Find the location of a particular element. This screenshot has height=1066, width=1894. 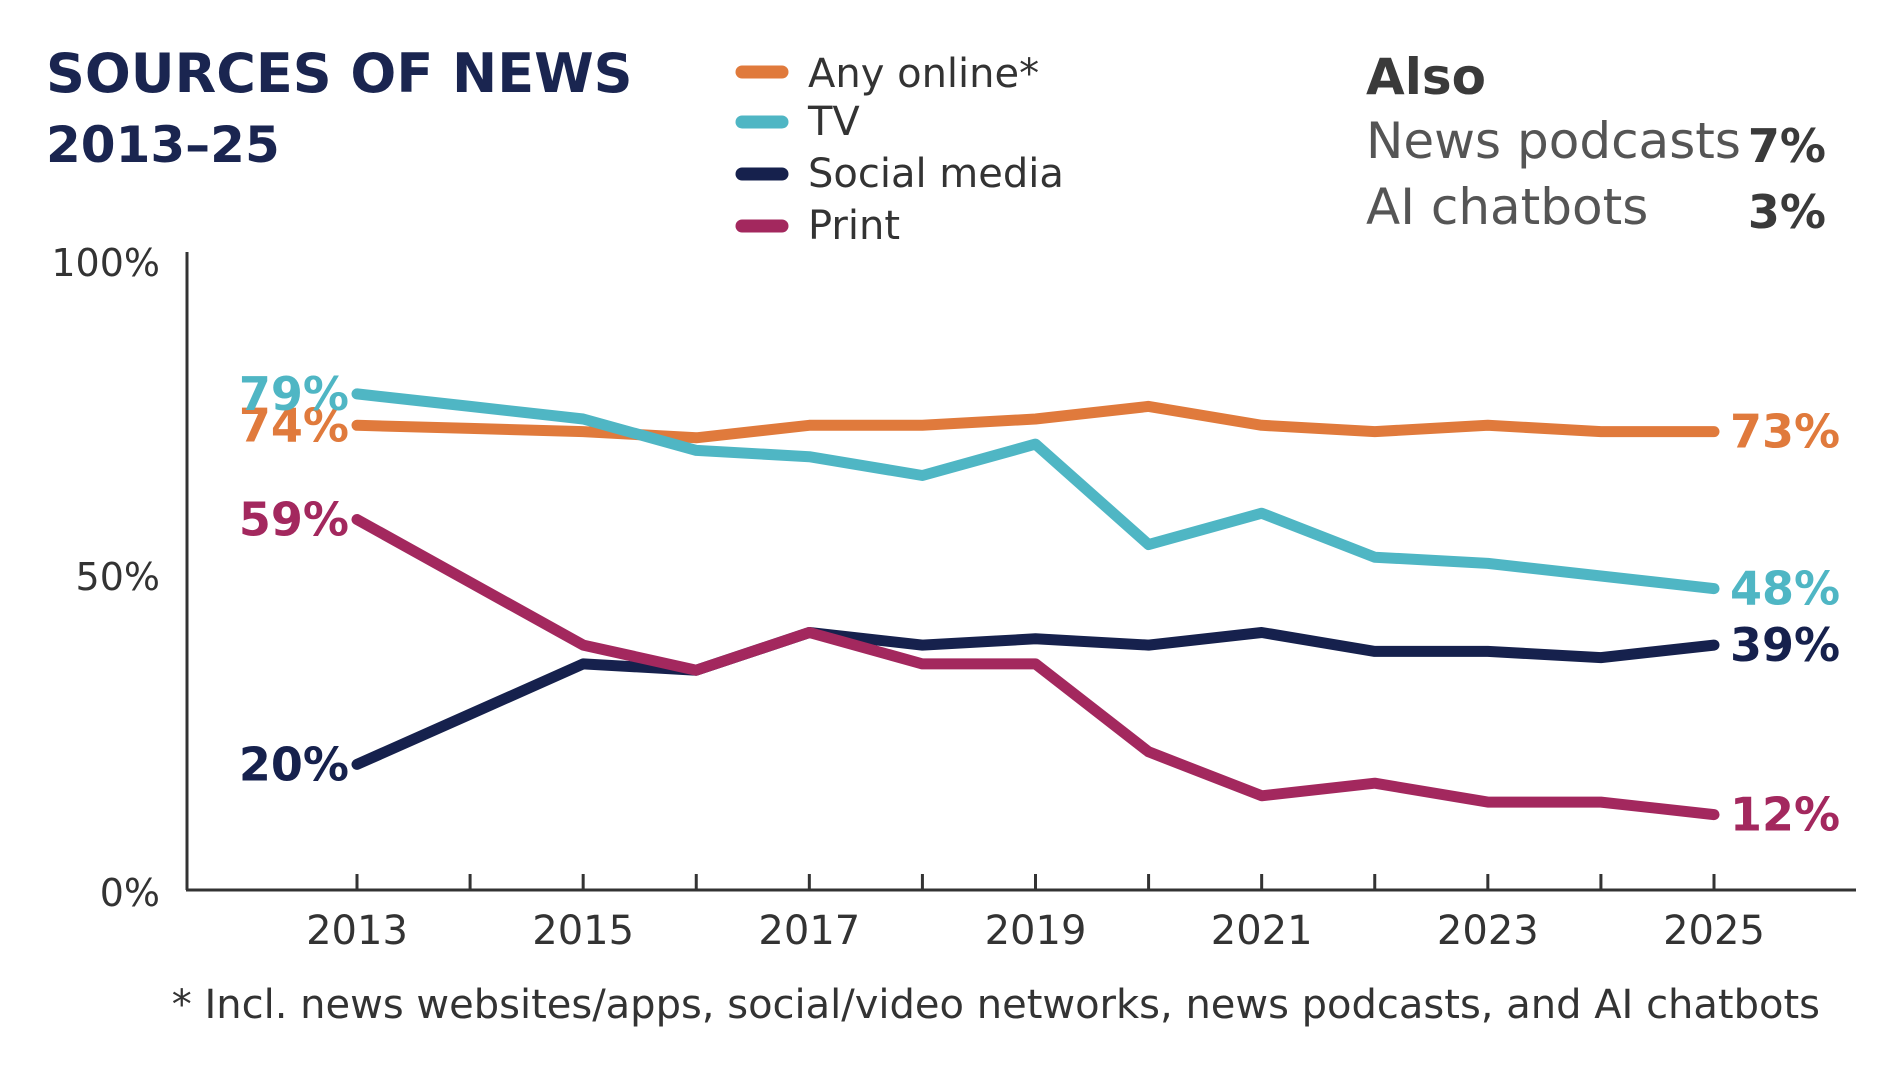

also-heading: Also is located at coordinates (1426, 77).